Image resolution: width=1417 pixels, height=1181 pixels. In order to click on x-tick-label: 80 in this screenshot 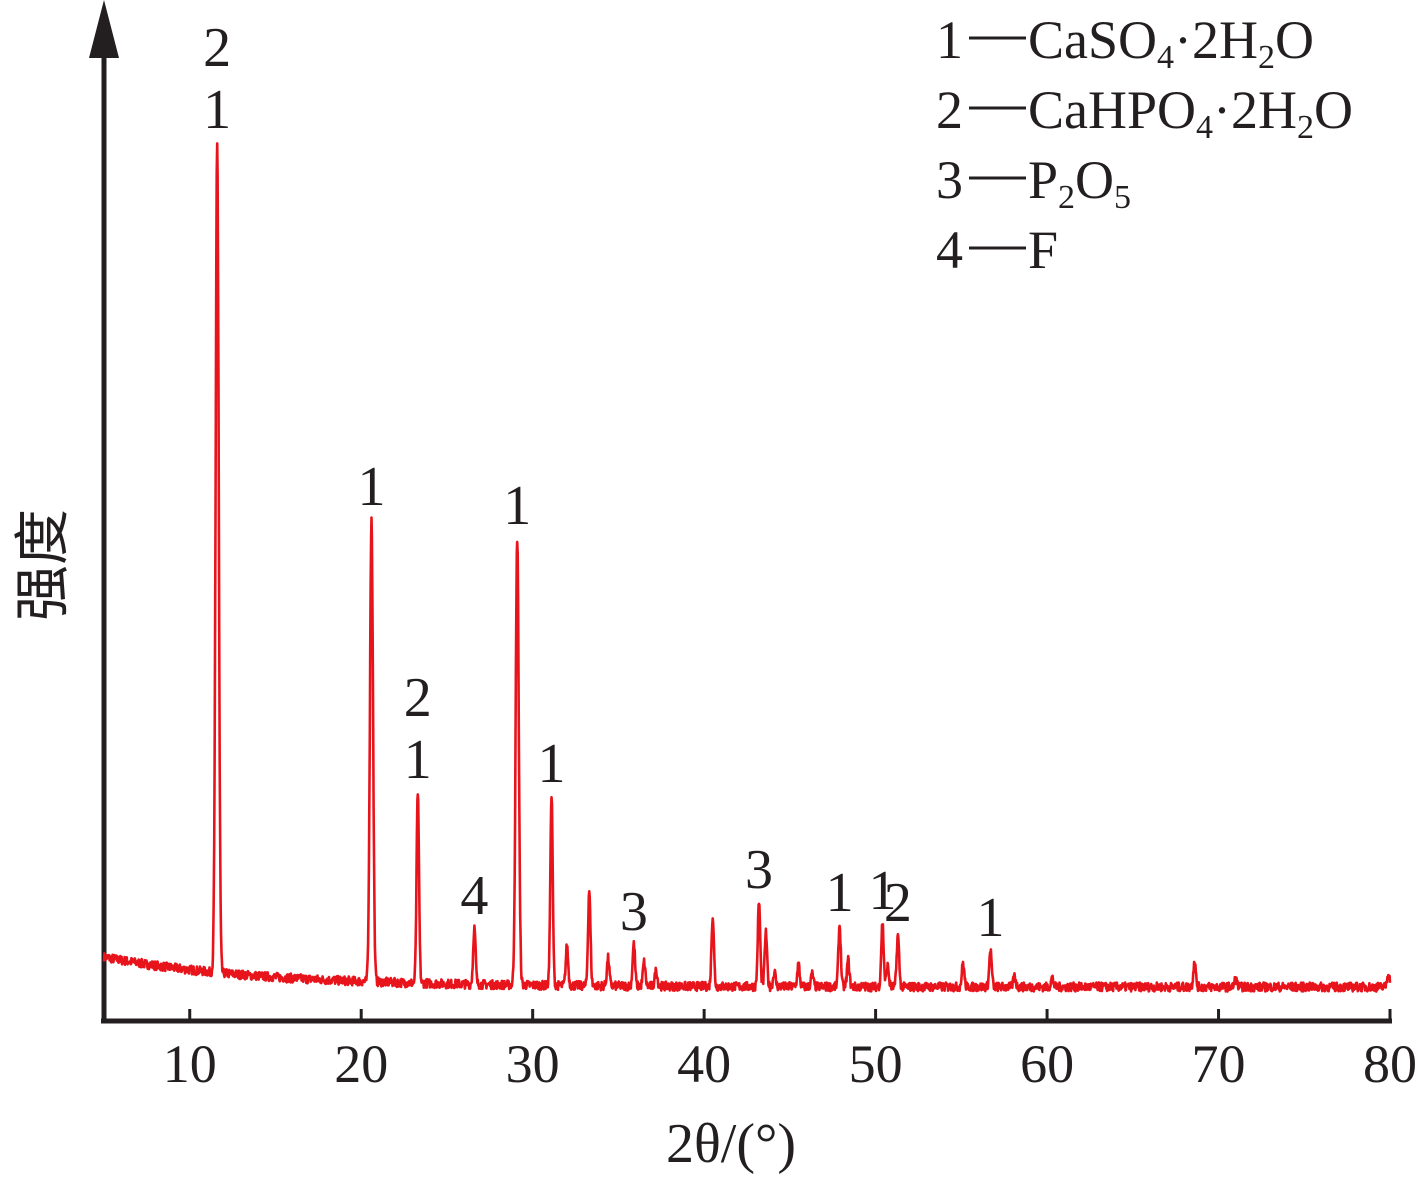, I will do `click(1390, 1064)`.